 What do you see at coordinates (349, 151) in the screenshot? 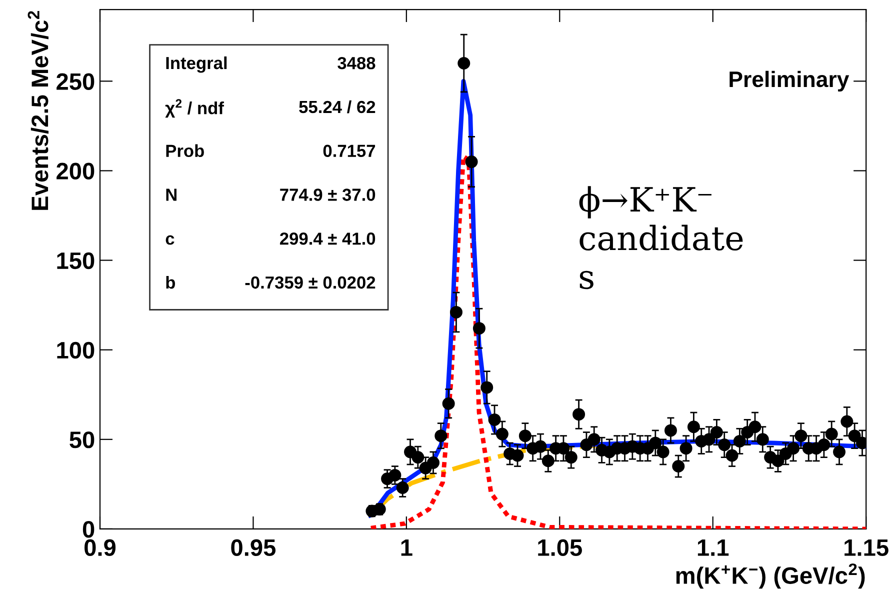
I see `annotation: 0.7157` at bounding box center [349, 151].